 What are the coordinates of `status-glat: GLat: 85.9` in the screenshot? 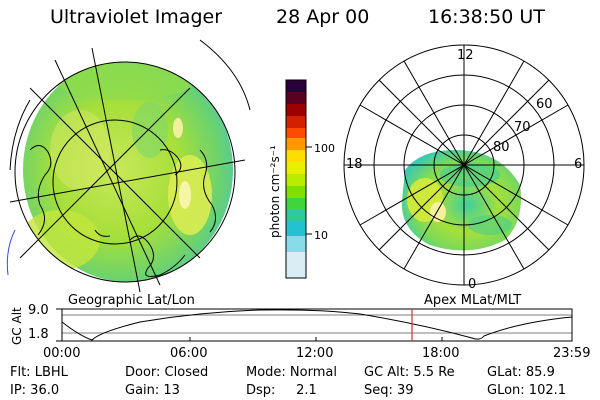 It's located at (521, 372).